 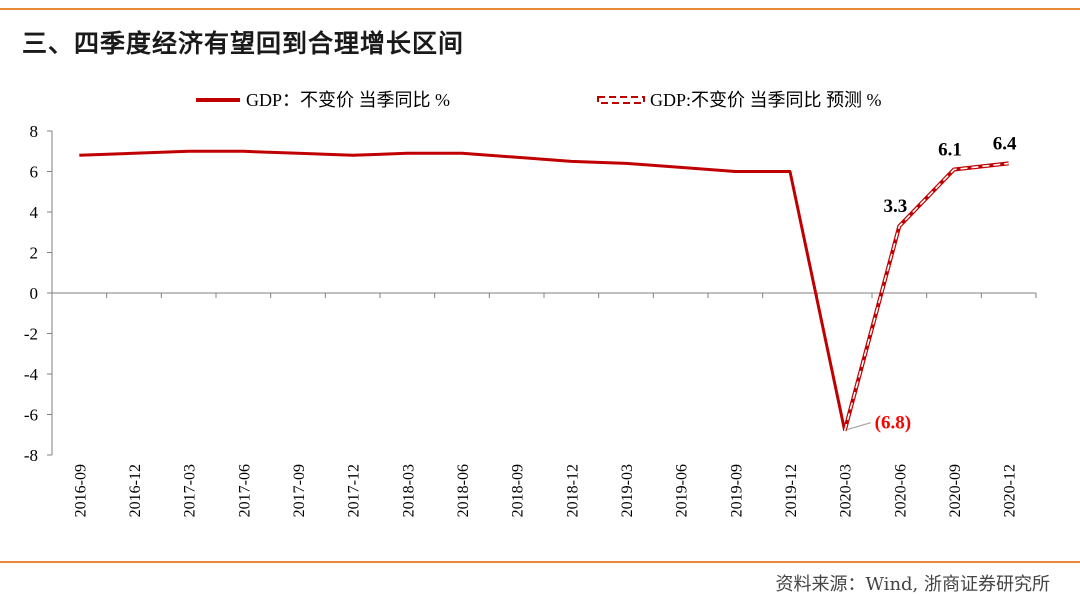 I want to click on x-tick-label: 2018-03, so click(x=408, y=490).